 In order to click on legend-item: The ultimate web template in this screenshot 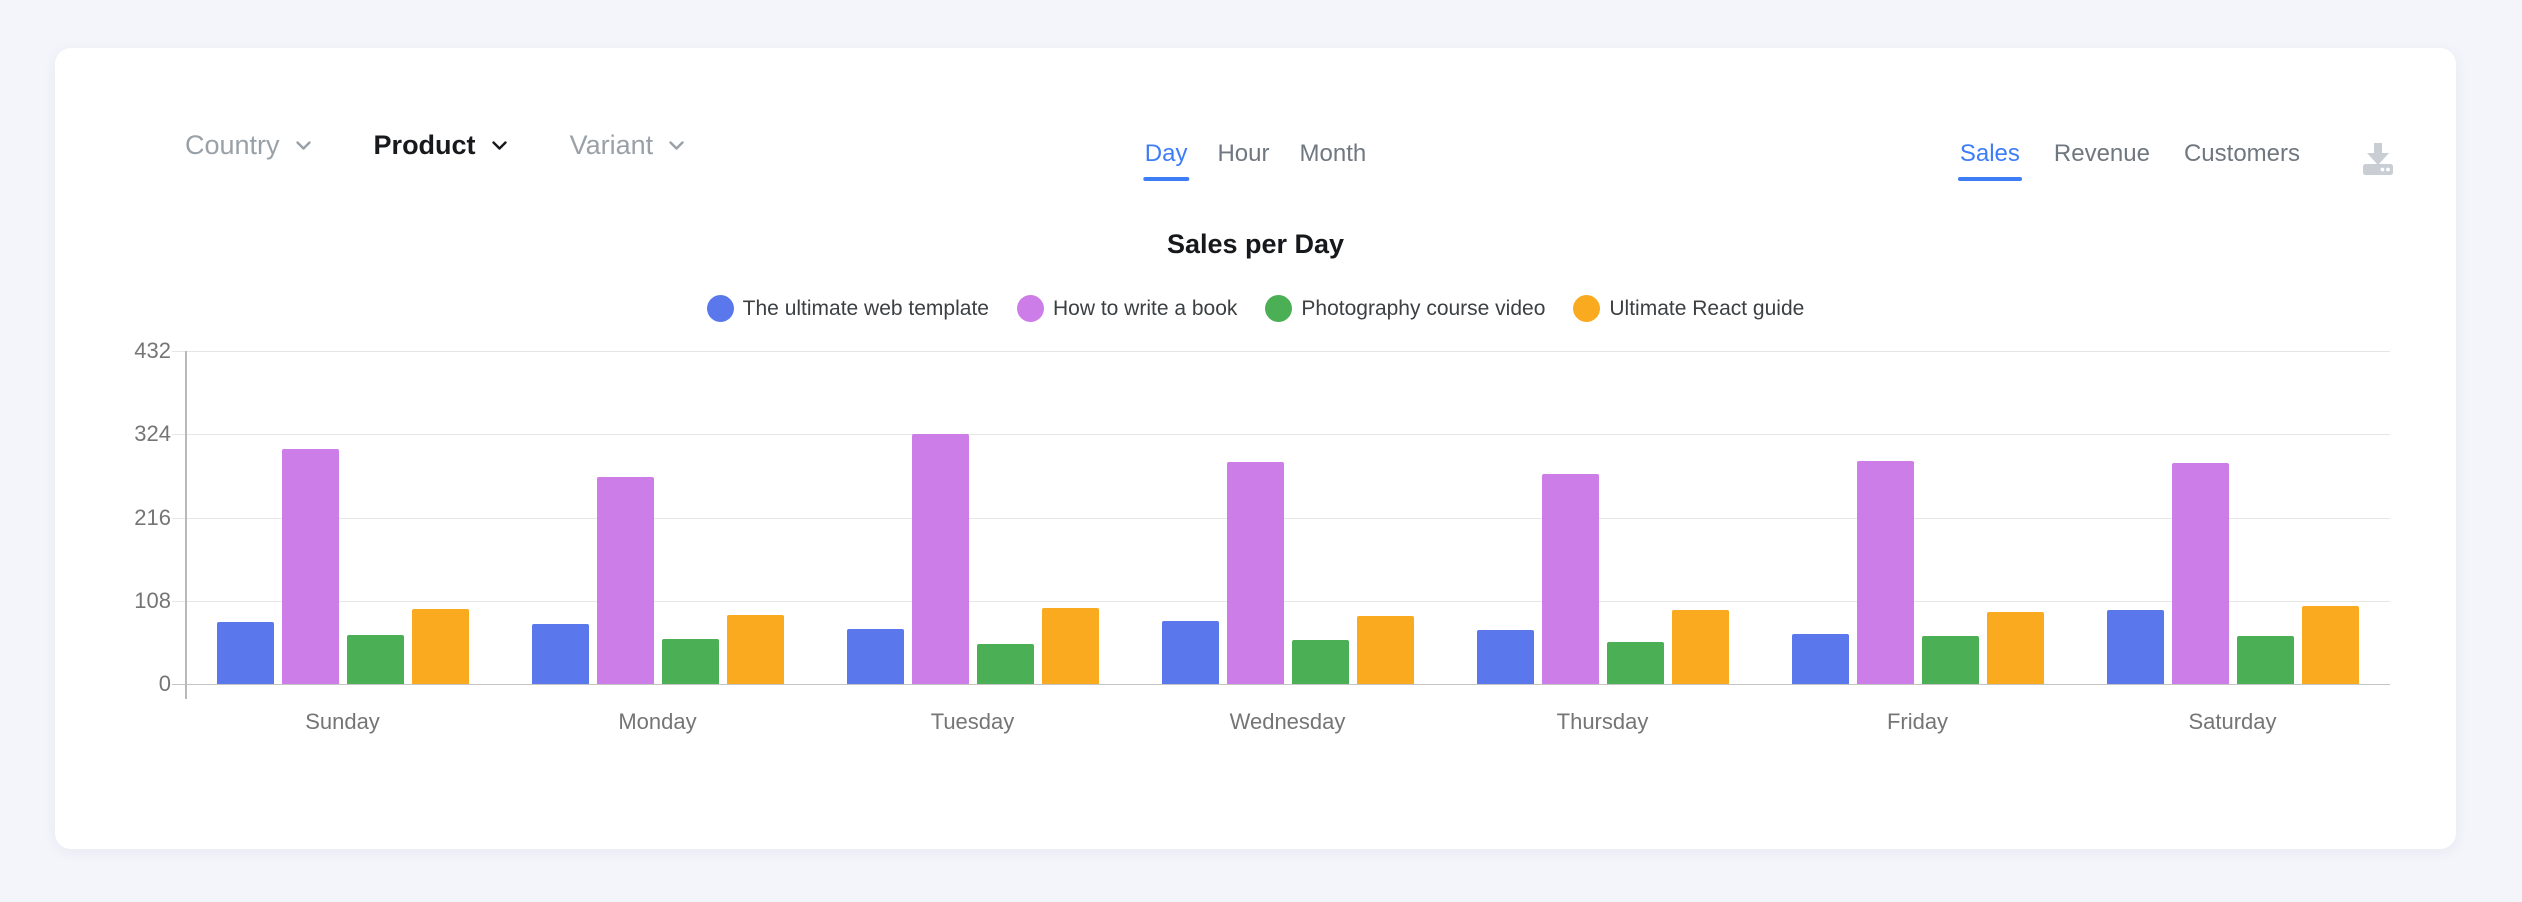, I will do `click(847, 308)`.